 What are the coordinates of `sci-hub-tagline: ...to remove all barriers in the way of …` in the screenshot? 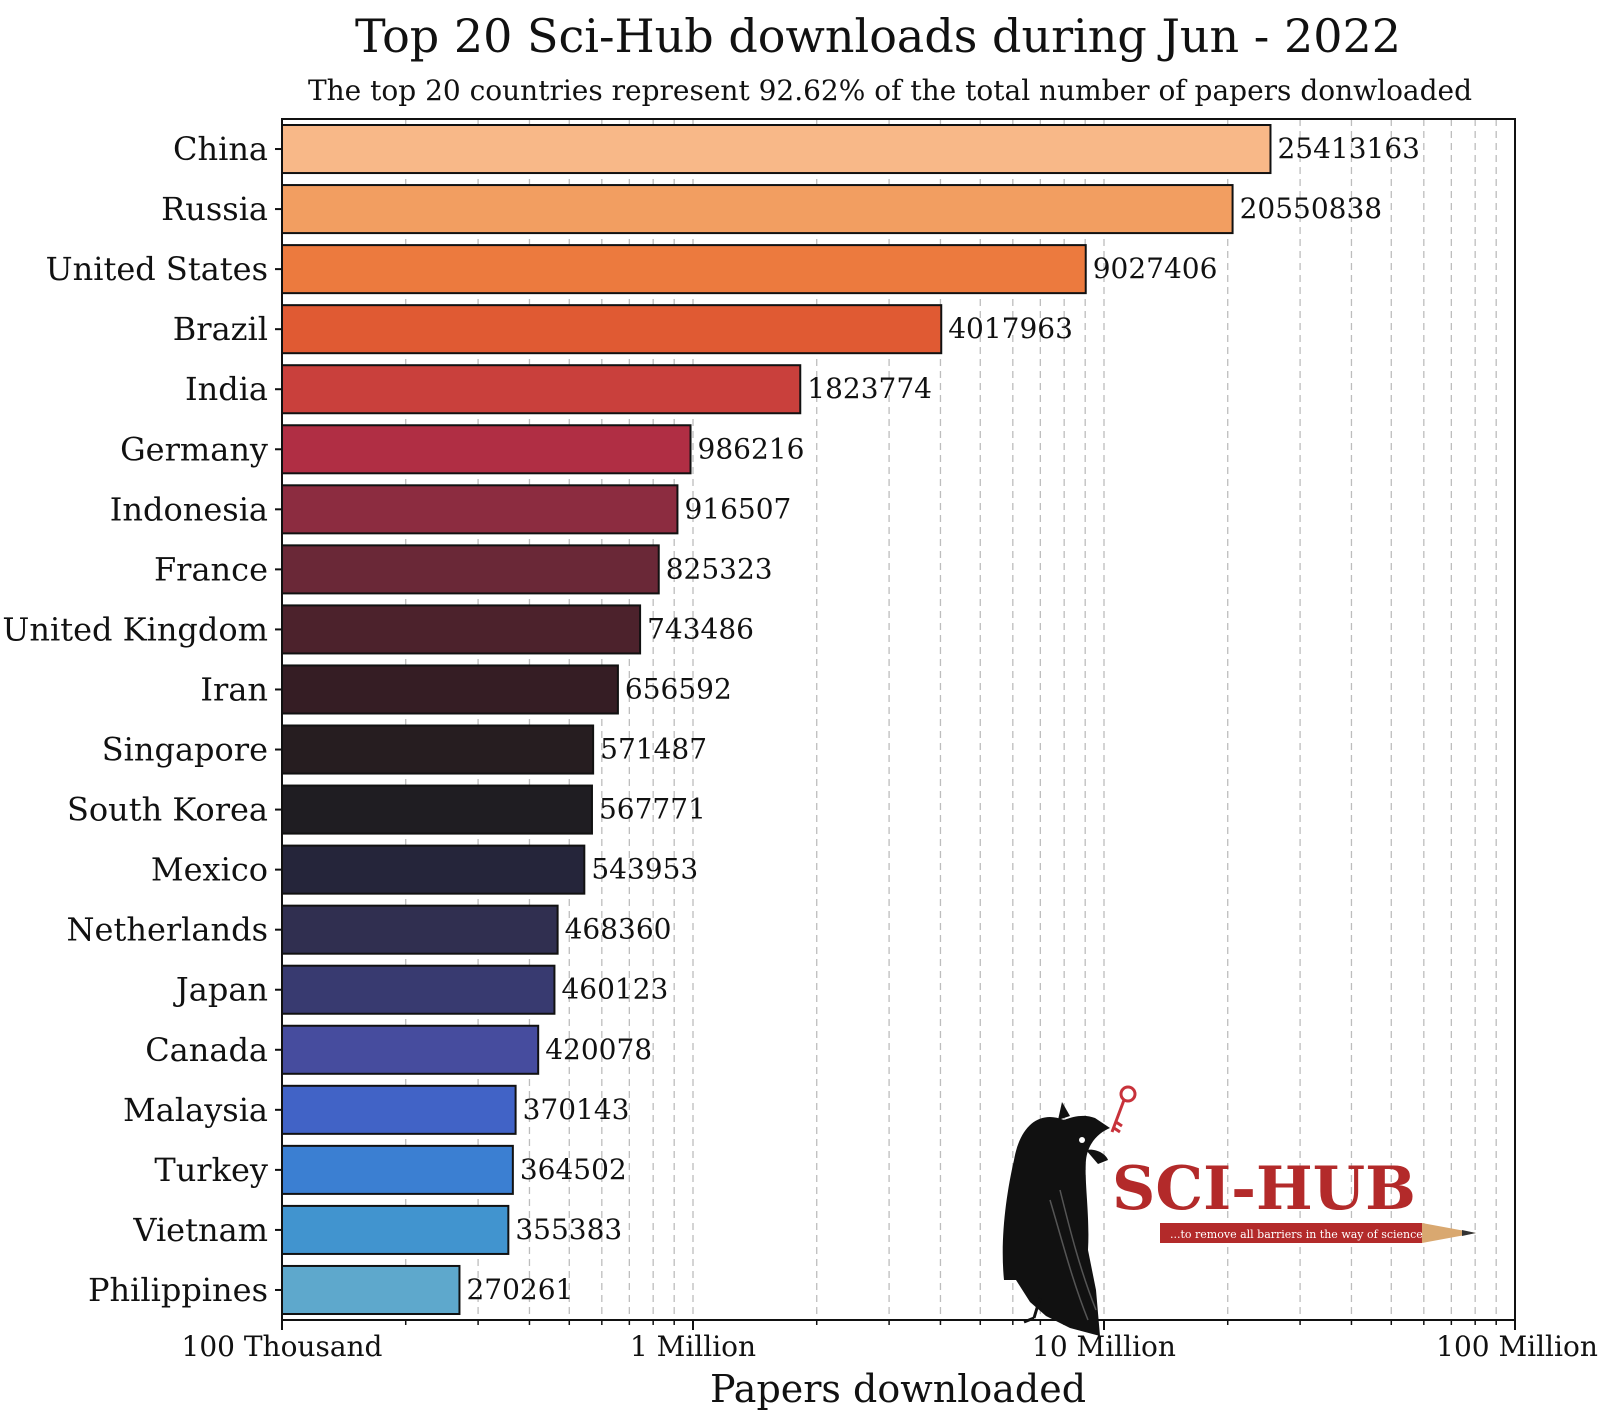 It's located at (1296, 1234).